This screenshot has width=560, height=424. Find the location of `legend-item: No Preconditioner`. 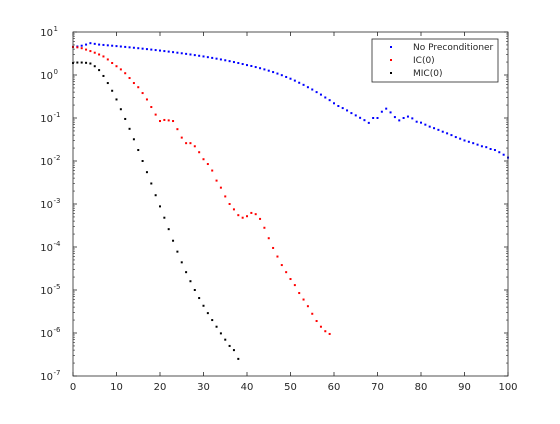

legend-item: No Preconditioner is located at coordinates (442, 48).